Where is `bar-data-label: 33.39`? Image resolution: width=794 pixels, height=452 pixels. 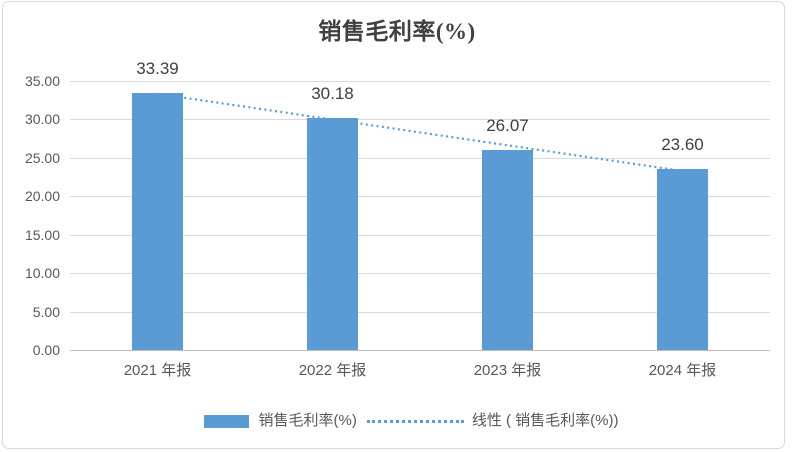 bar-data-label: 33.39 is located at coordinates (157, 69).